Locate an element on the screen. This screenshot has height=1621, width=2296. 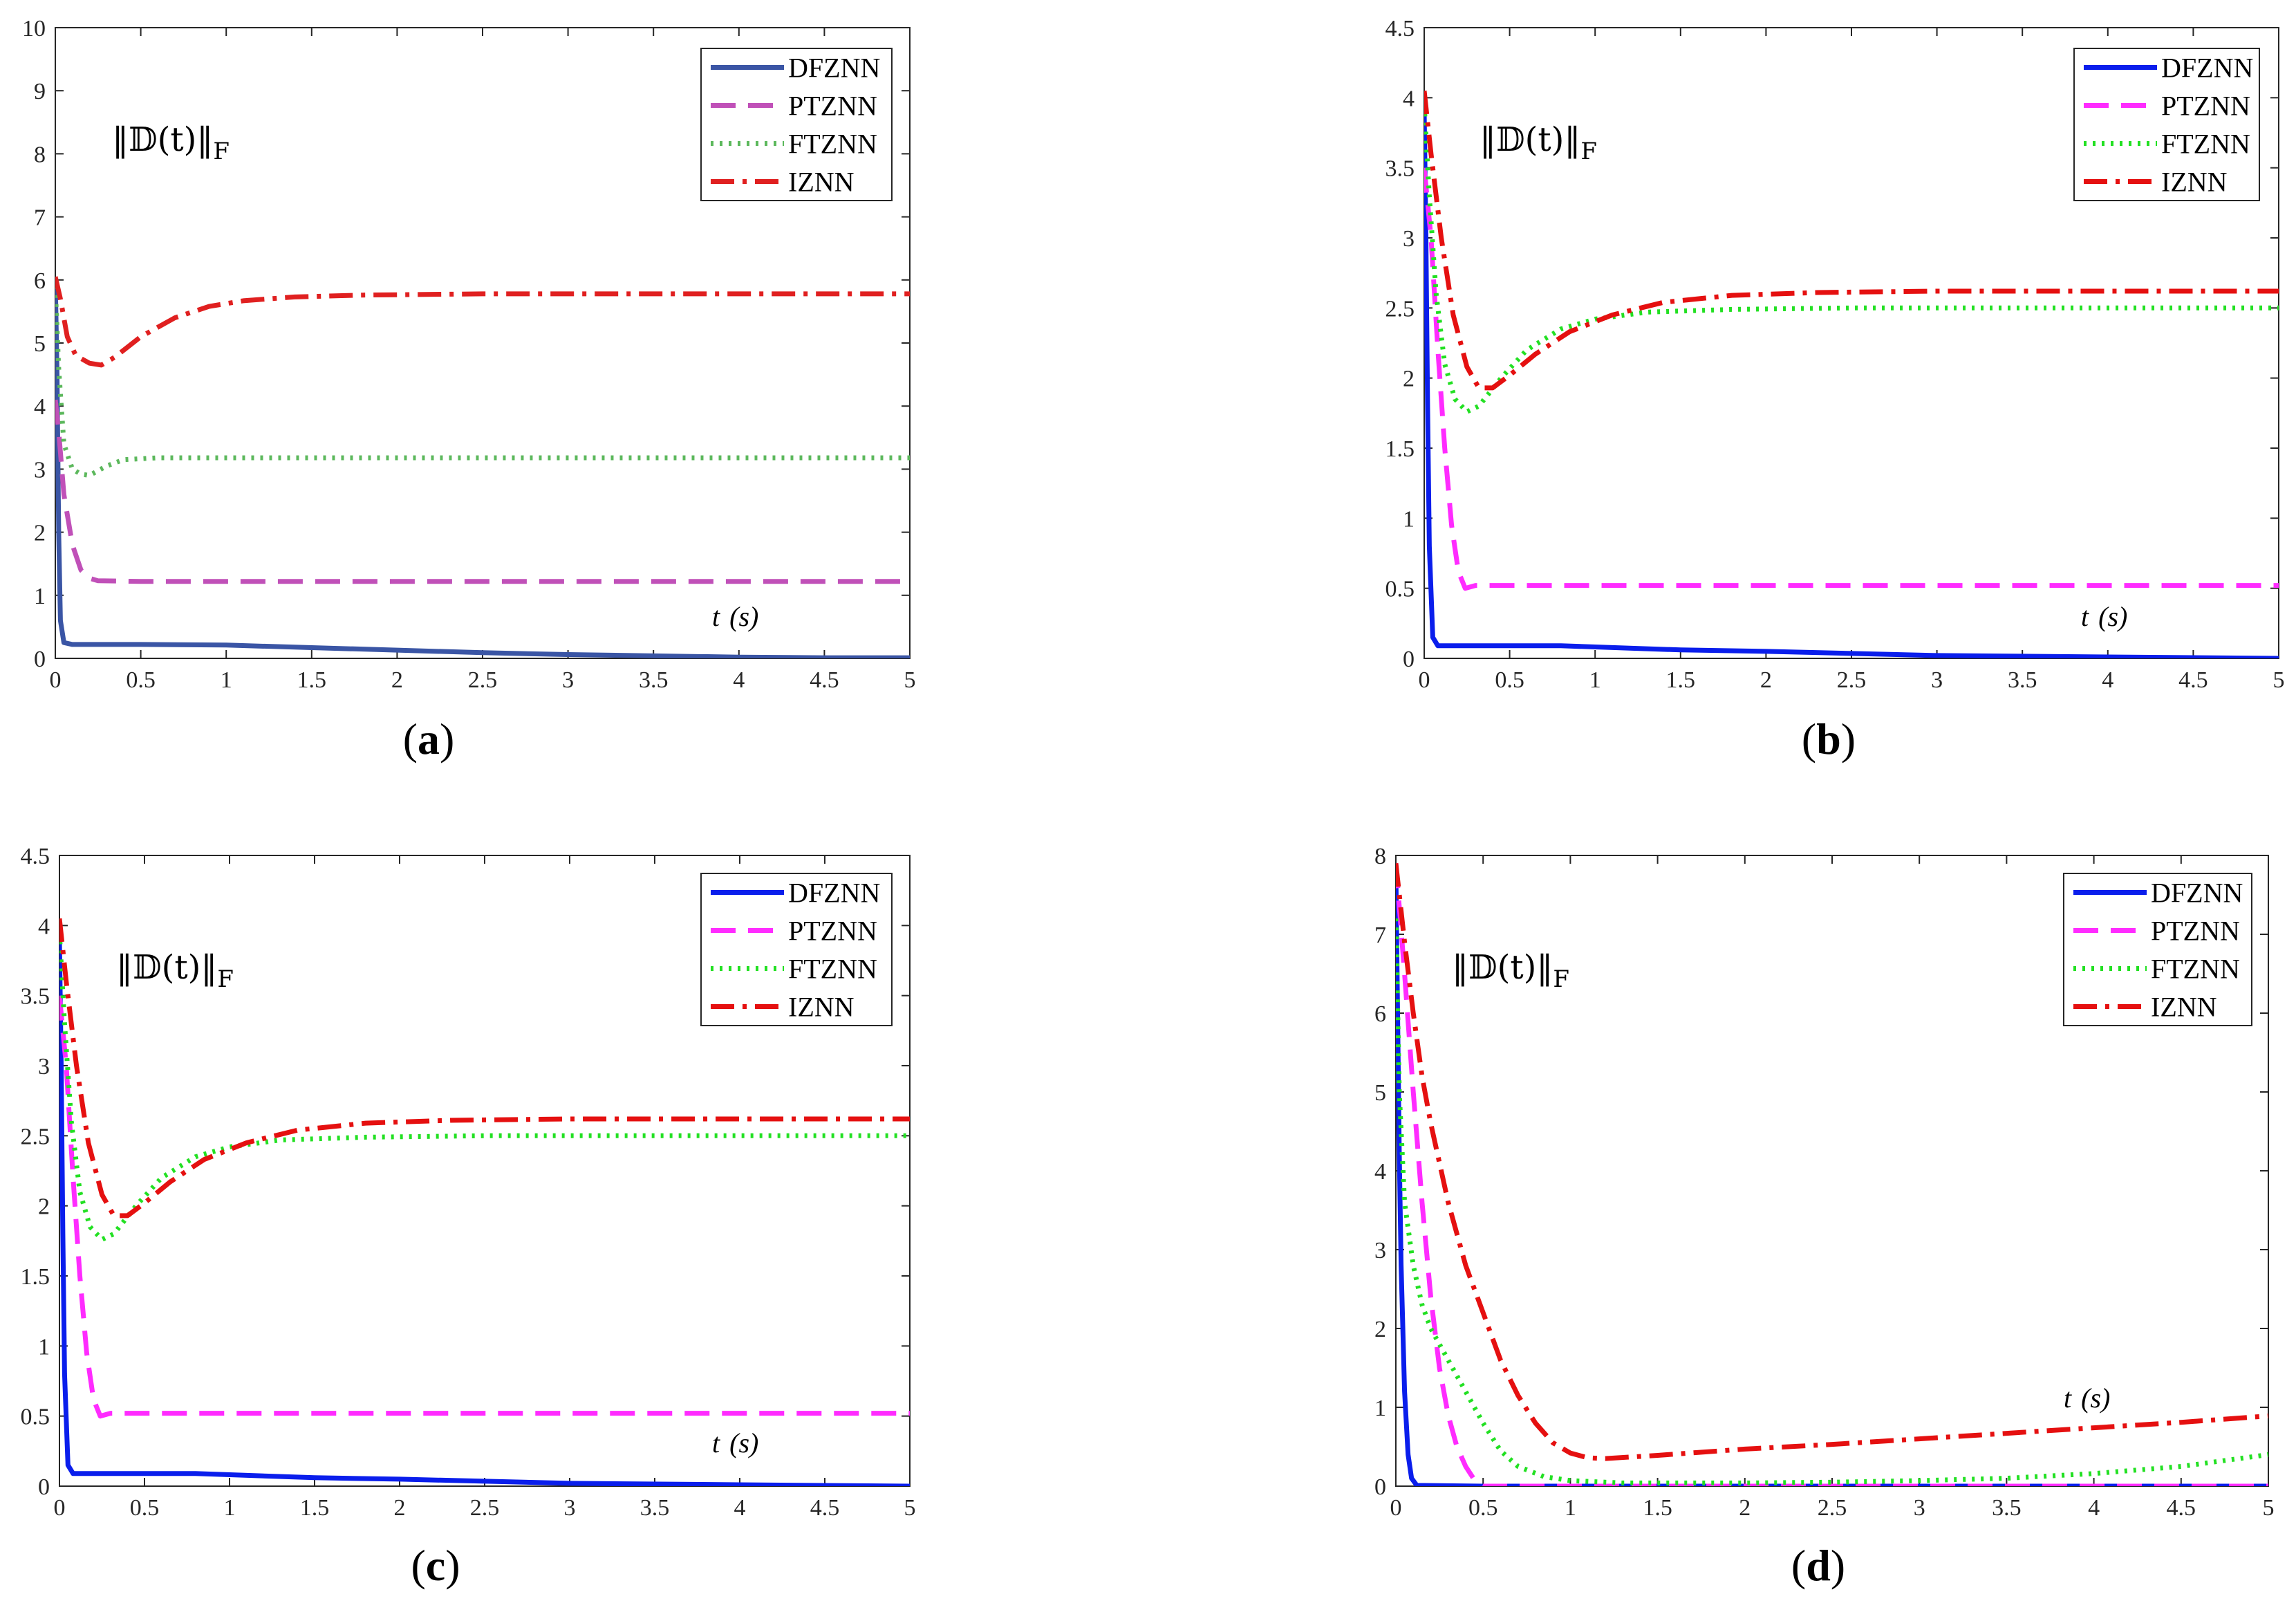
legend-box is located at coordinates (796, 124).